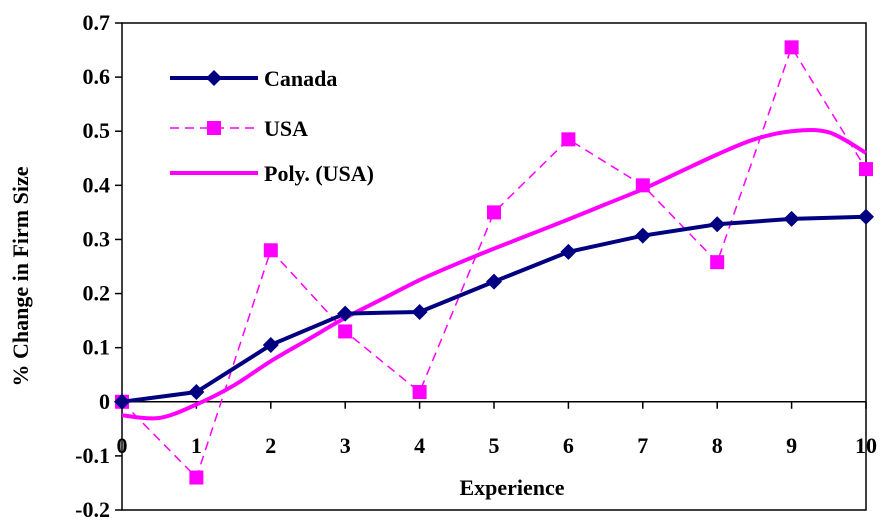 This screenshot has height=520, width=881. What do you see at coordinates (97, 130) in the screenshot?
I see `y-tick-label: 0.5` at bounding box center [97, 130].